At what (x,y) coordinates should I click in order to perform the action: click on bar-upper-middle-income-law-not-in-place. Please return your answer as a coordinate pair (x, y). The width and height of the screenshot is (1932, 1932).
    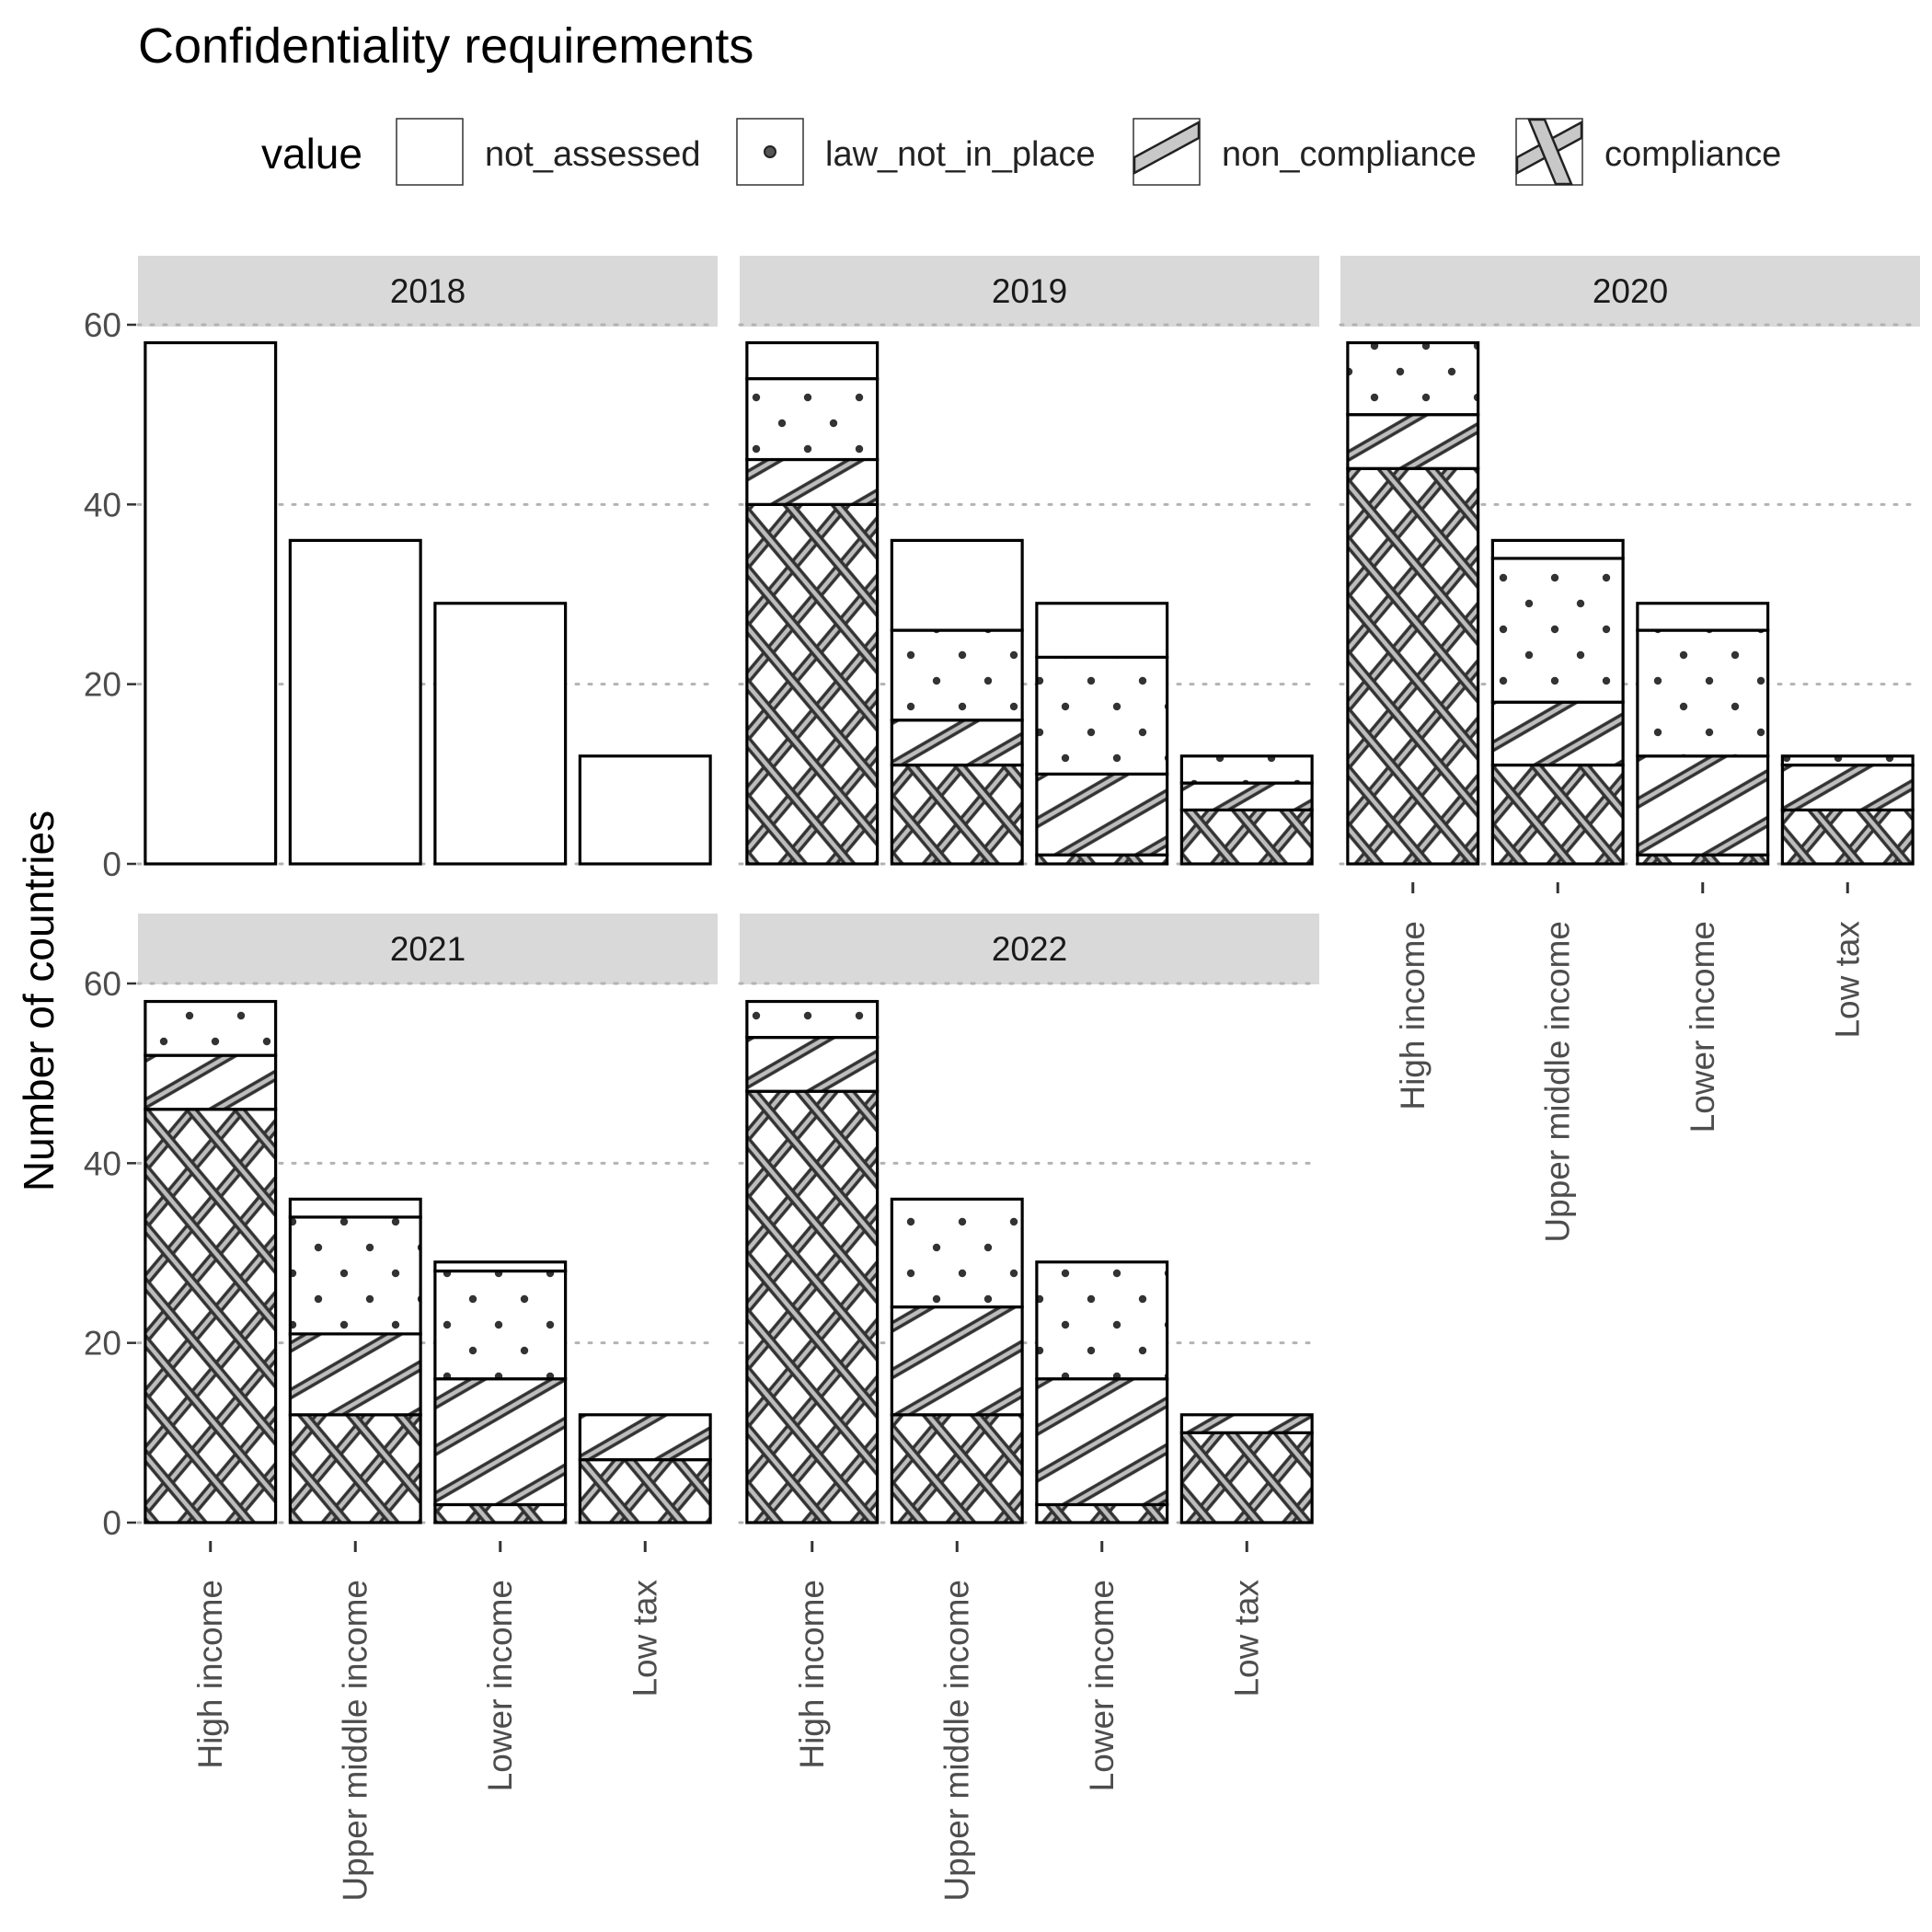
    Looking at the image, I should click on (957, 1253).